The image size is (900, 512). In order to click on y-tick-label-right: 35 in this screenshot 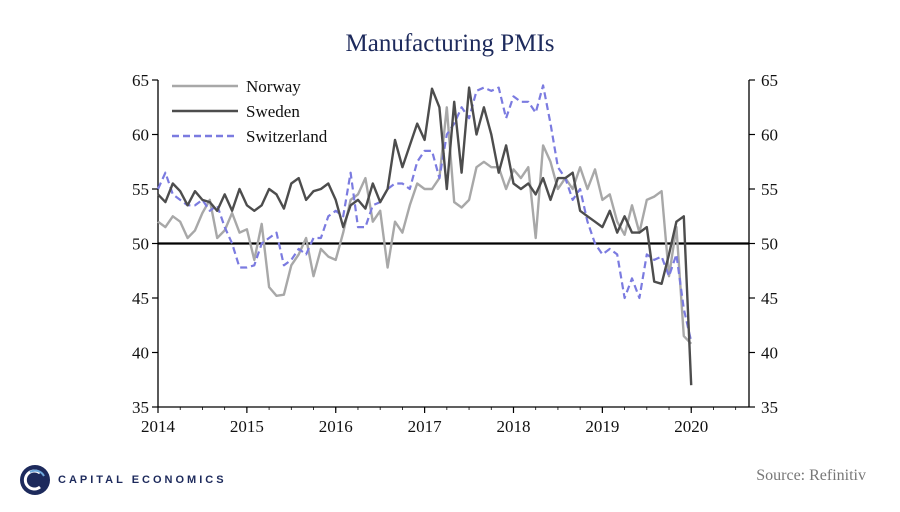, I will do `click(769, 407)`.